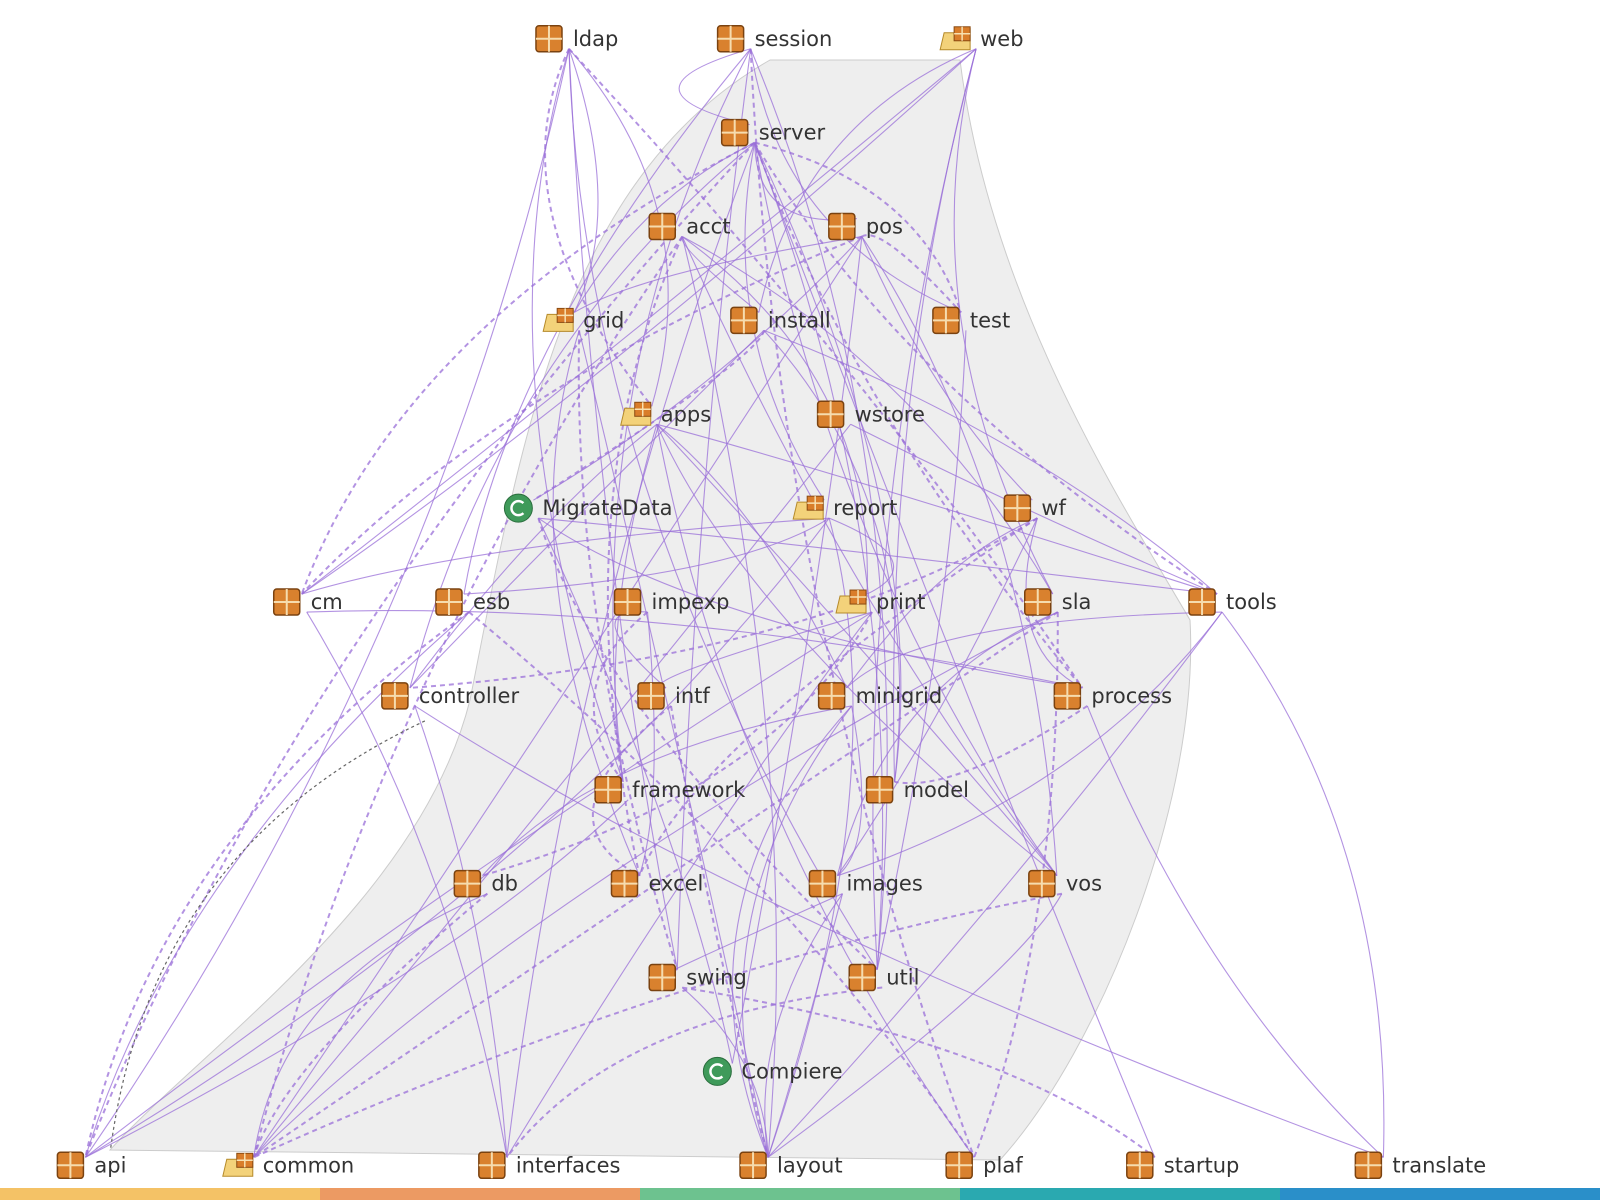 The width and height of the screenshot is (1600, 1200). What do you see at coordinates (308, 1165) in the screenshot?
I see `node-label: common` at bounding box center [308, 1165].